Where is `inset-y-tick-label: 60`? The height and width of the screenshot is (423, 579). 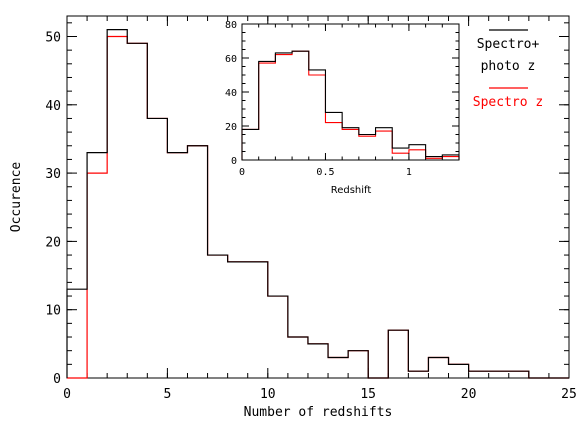 inset-y-tick-label: 60 is located at coordinates (231, 59).